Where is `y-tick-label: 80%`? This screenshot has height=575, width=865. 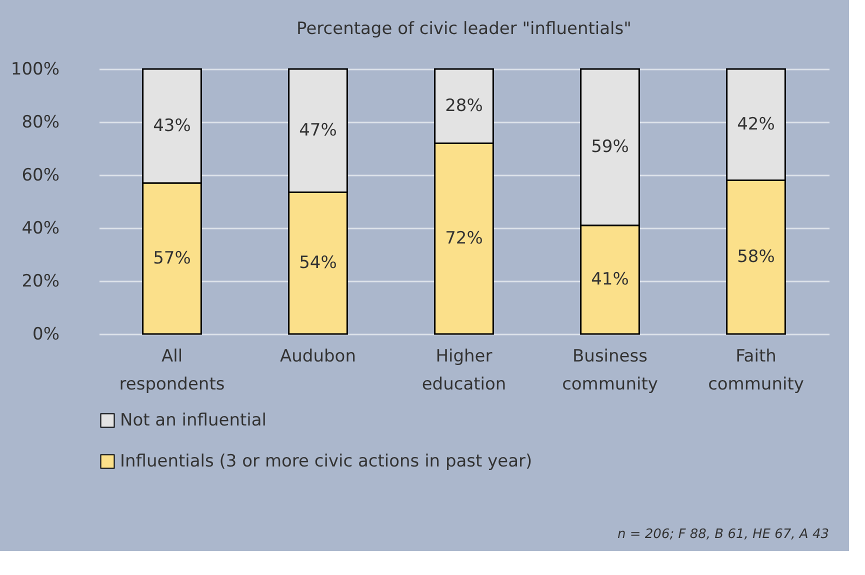
y-tick-label: 80% is located at coordinates (41, 122).